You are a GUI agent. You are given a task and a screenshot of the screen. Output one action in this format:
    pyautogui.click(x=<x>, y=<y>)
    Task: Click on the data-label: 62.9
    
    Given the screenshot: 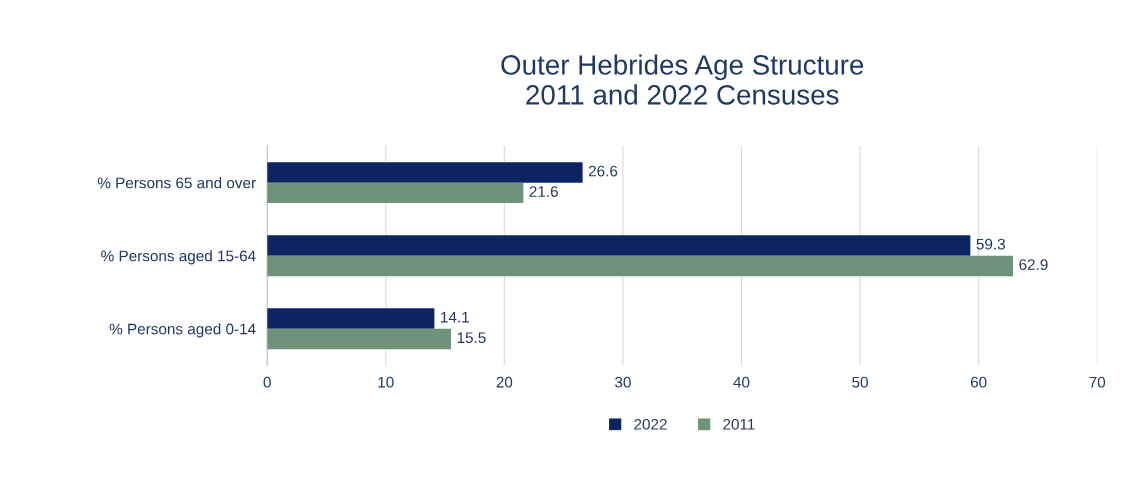 What is the action you would take?
    pyautogui.click(x=1033, y=264)
    